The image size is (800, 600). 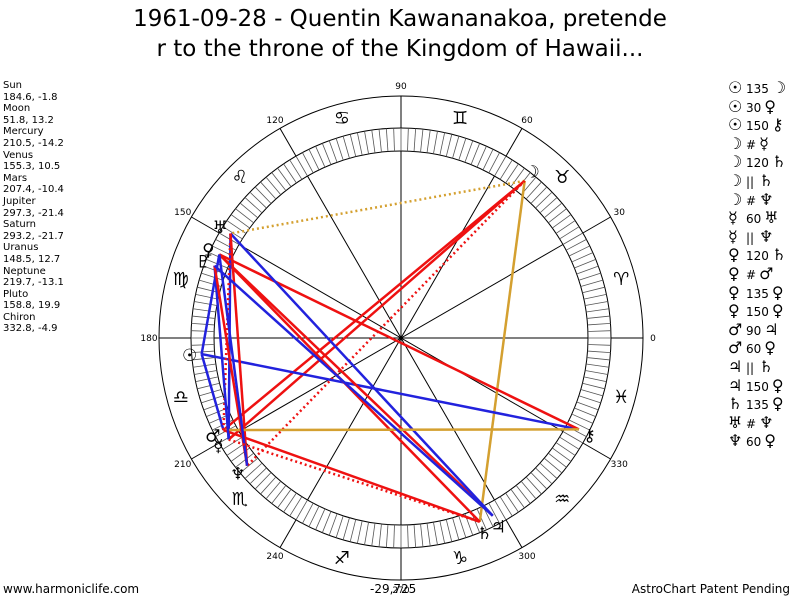 I want to click on degree-label: 120, so click(x=274, y=121).